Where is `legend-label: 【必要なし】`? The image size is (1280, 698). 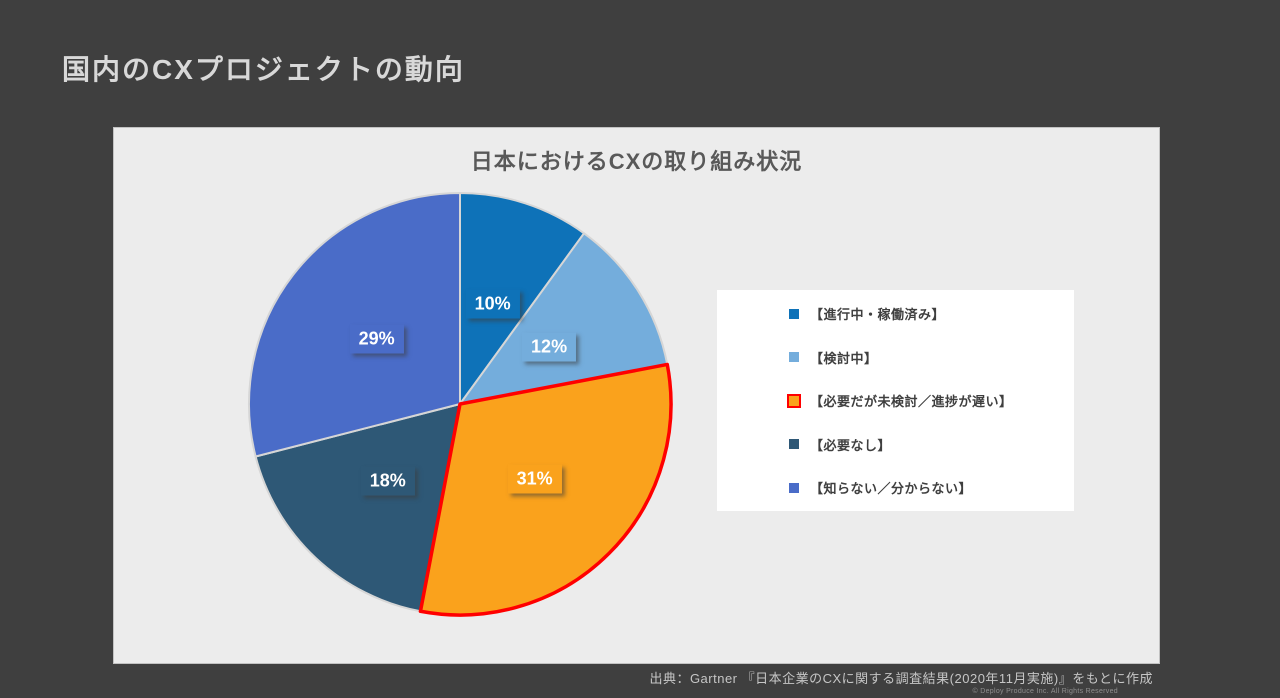 legend-label: 【必要なし】 is located at coordinates (851, 445).